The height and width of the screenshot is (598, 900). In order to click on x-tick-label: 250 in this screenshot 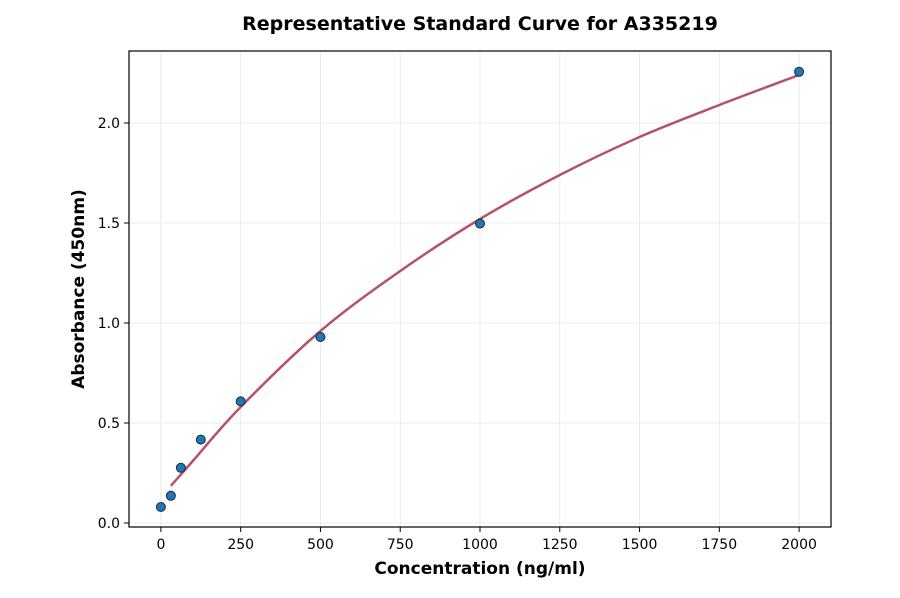, I will do `click(240, 545)`.